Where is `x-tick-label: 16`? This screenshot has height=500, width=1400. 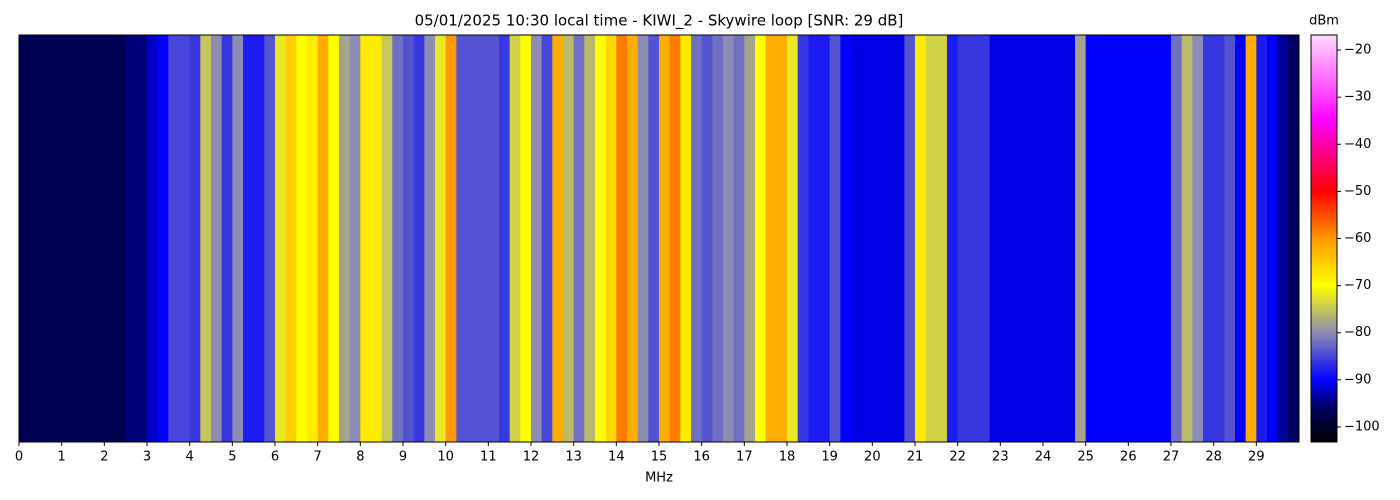
x-tick-label: 16 is located at coordinates (701, 457).